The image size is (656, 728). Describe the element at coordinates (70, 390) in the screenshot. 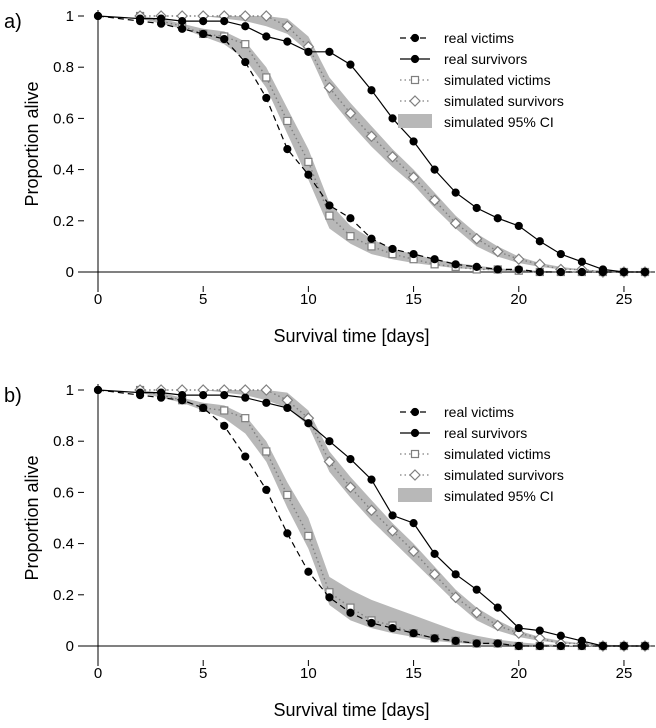

I see `y-tick-label: 1` at that location.